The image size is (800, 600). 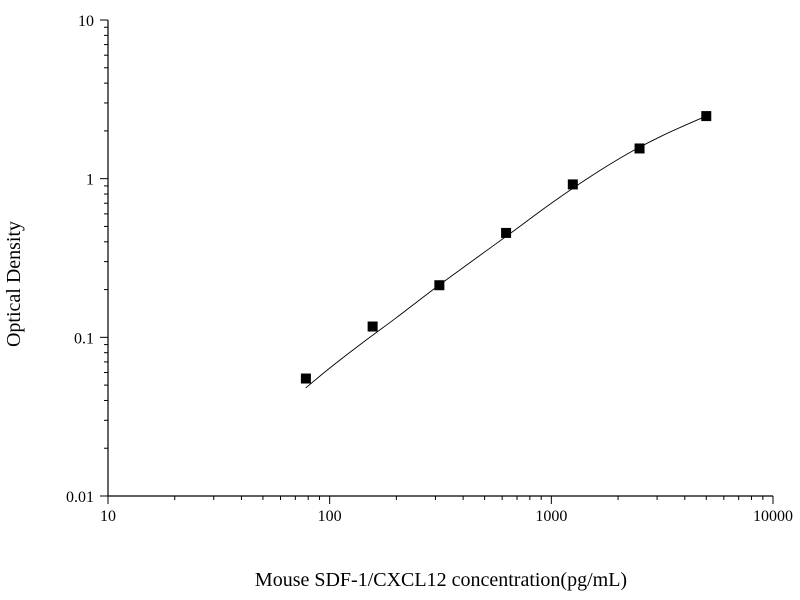 I want to click on y-tick-label: 0.1, so click(x=84, y=338).